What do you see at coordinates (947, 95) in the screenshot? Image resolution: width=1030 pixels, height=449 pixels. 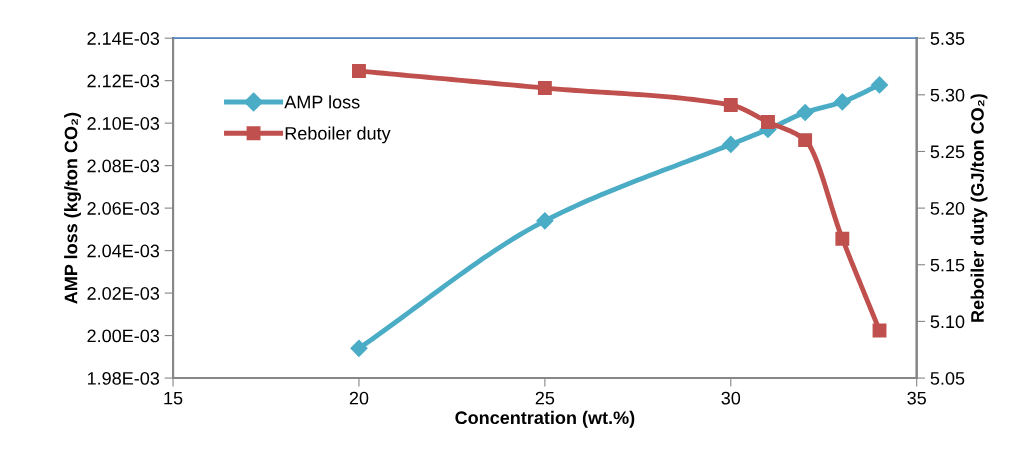 I see `y2-tick-label: 5.30` at bounding box center [947, 95].